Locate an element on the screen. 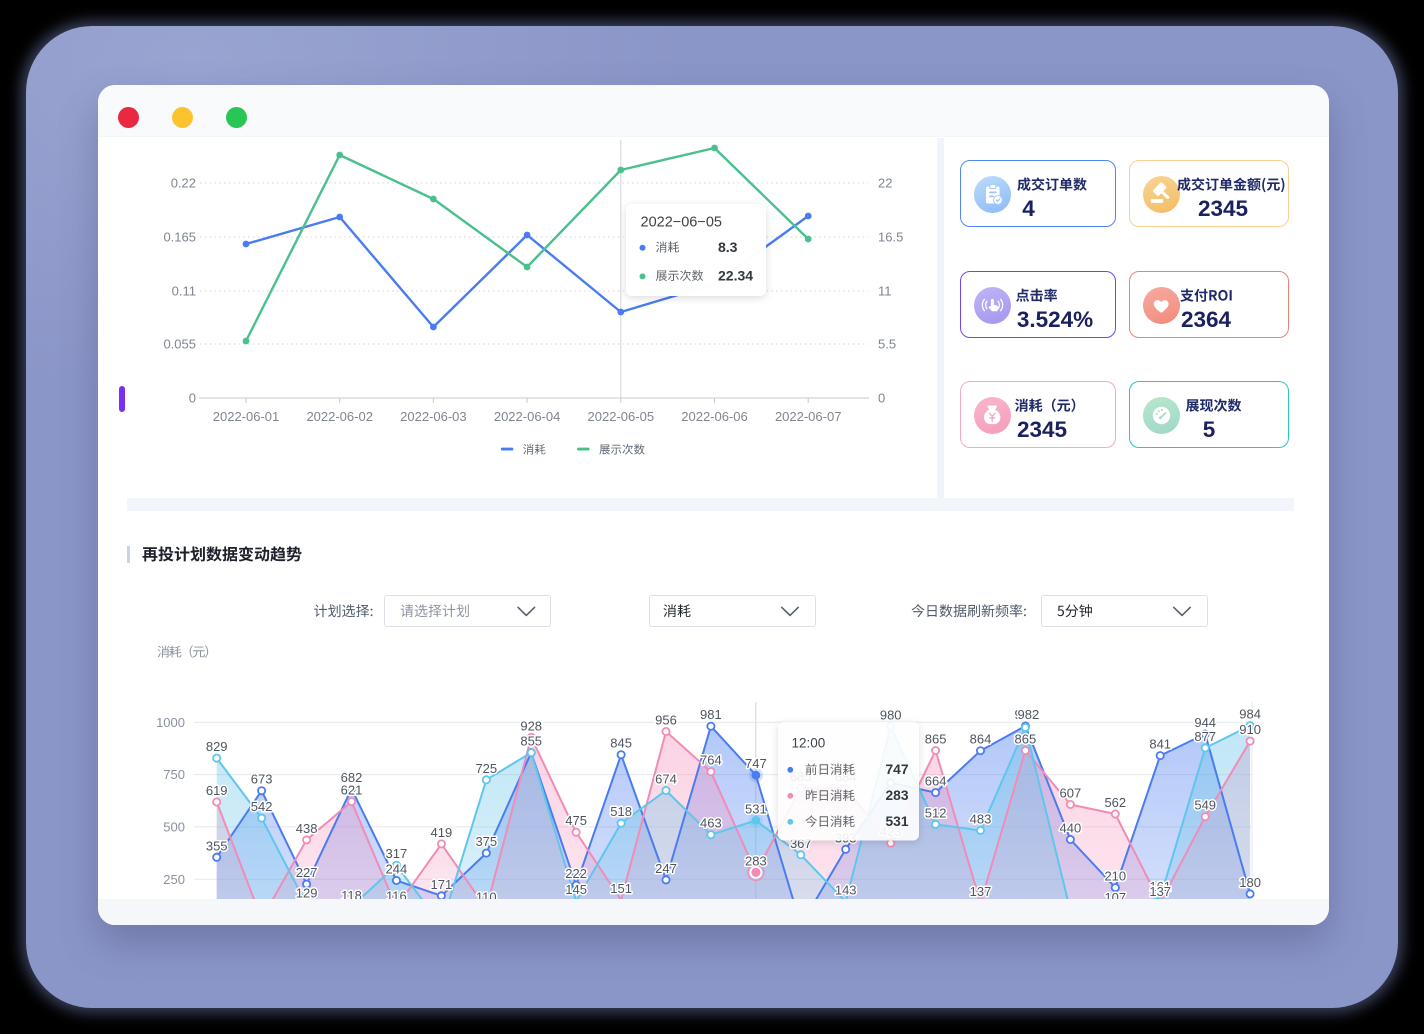  svg-text: 2022-06-01 is located at coordinates (246, 416).